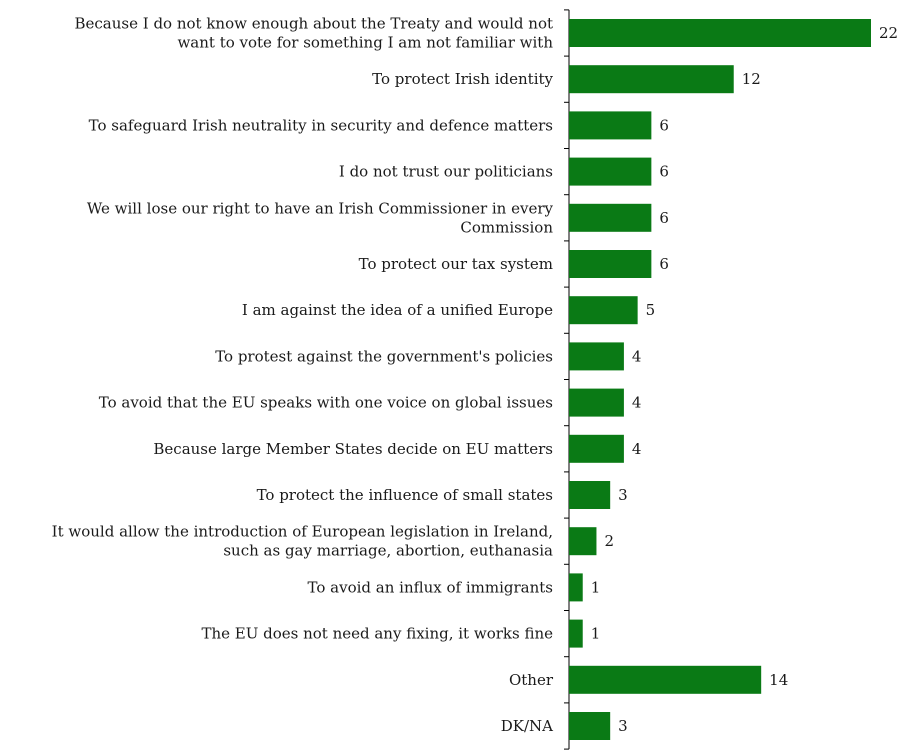 The image size is (903, 753). Describe the element at coordinates (778, 680) in the screenshot. I see `data-label: 14` at that location.